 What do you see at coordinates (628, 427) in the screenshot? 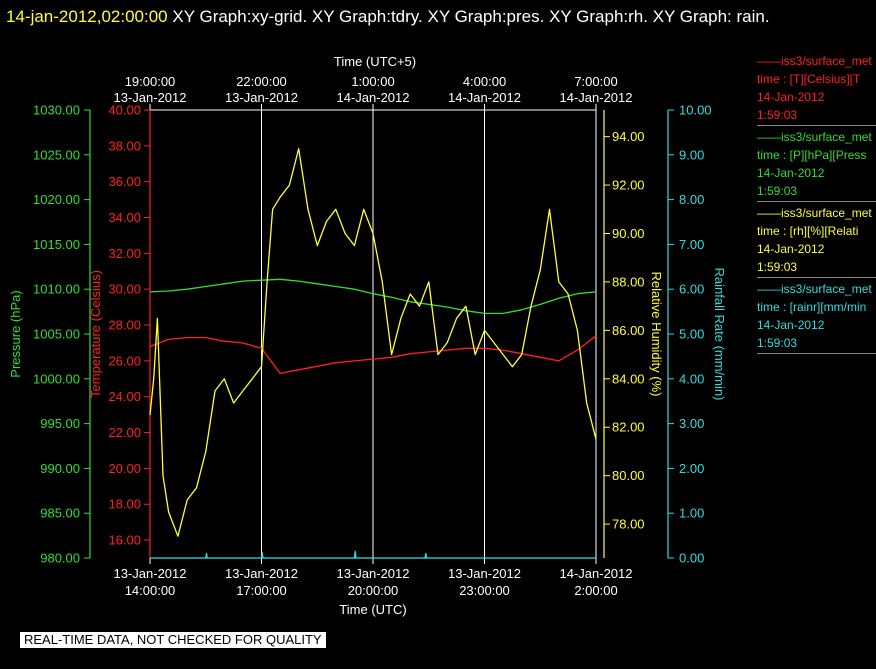
I see `humidity-tick-label: 82.00` at bounding box center [628, 427].